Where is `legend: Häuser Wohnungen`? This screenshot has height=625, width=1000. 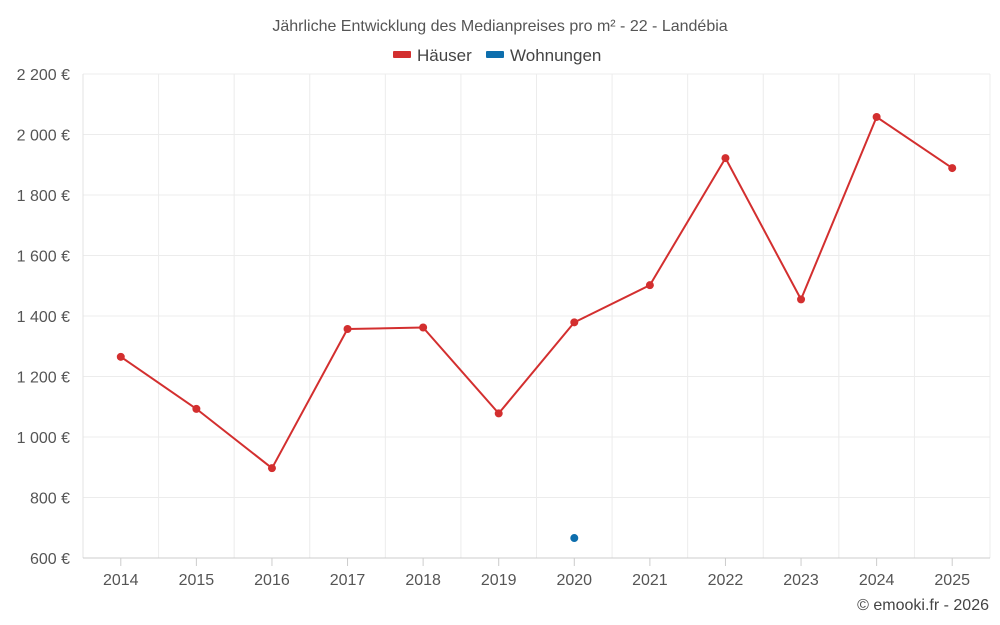 legend: Häuser Wohnungen is located at coordinates (497, 55).